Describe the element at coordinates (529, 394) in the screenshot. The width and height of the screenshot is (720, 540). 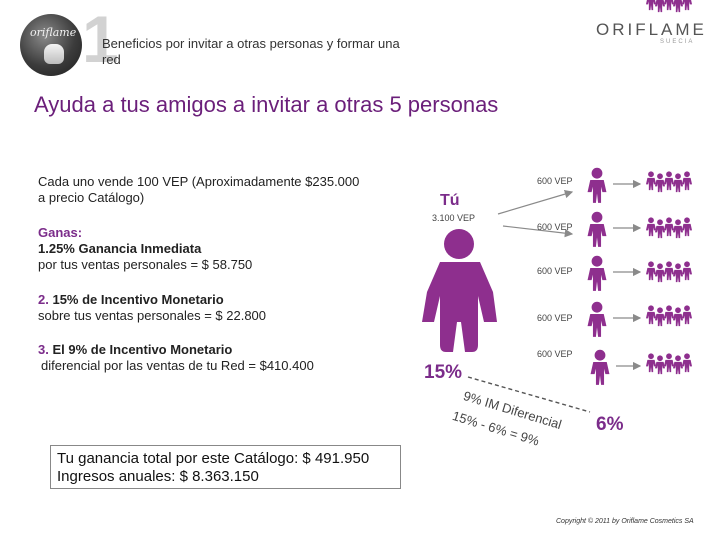
I see `differential-dashed-line` at that location.